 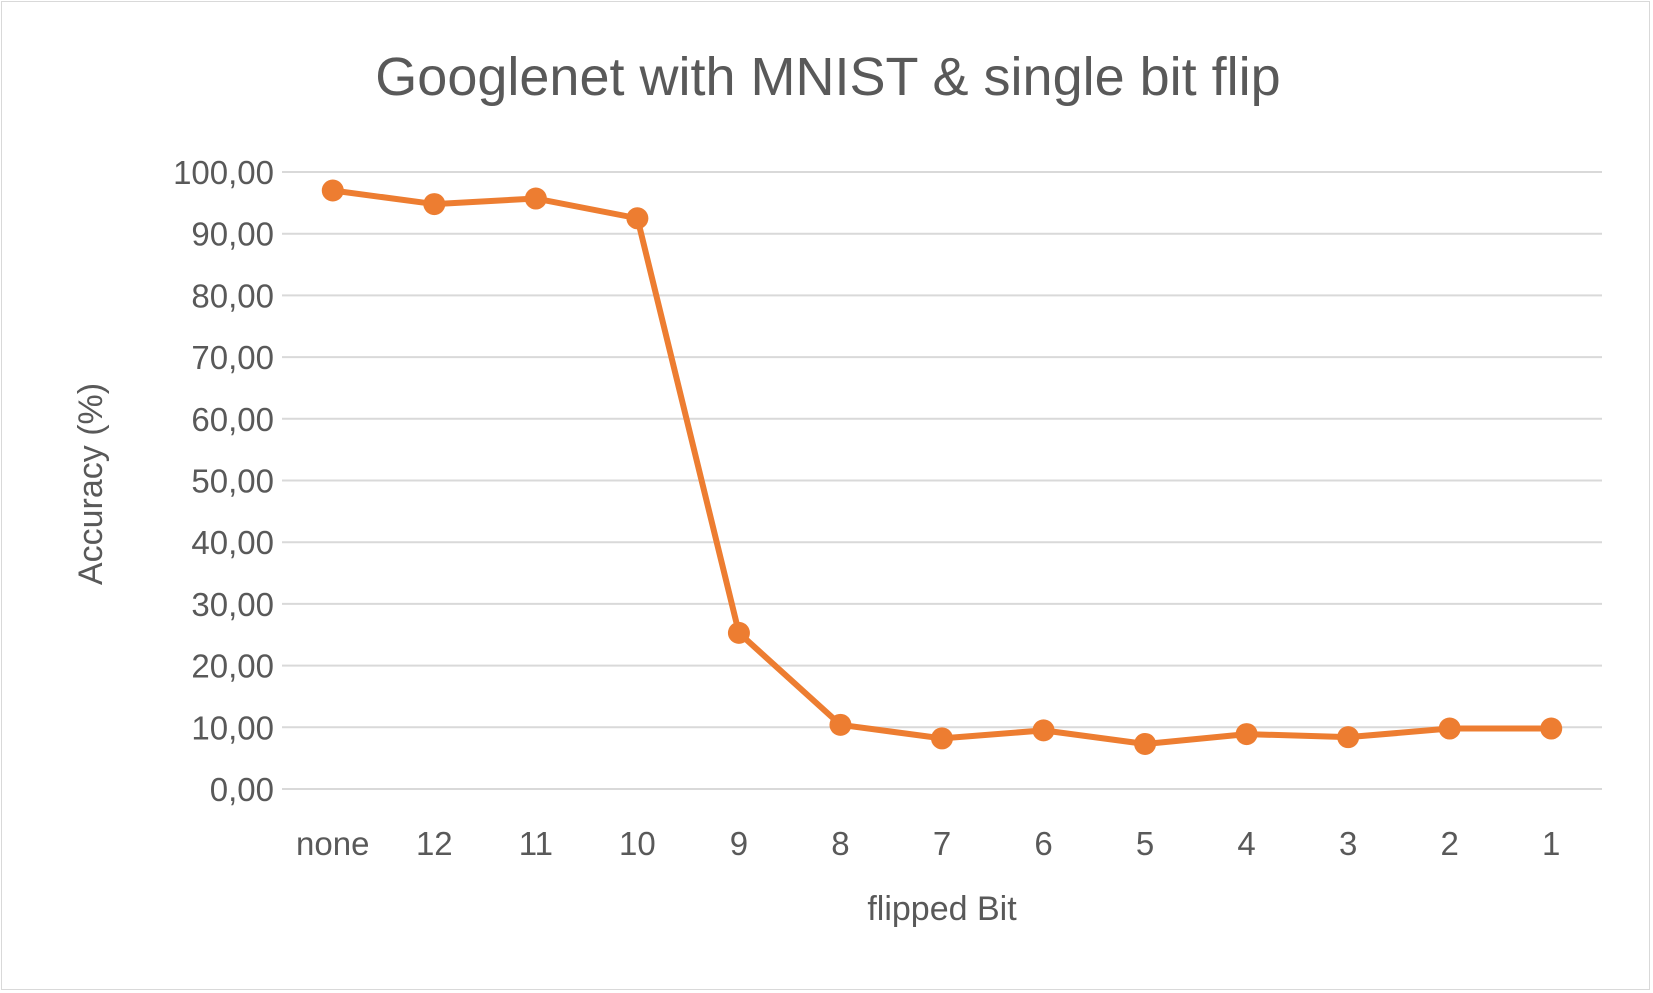 I want to click on y-tick-label: 20,00, so click(x=232, y=666).